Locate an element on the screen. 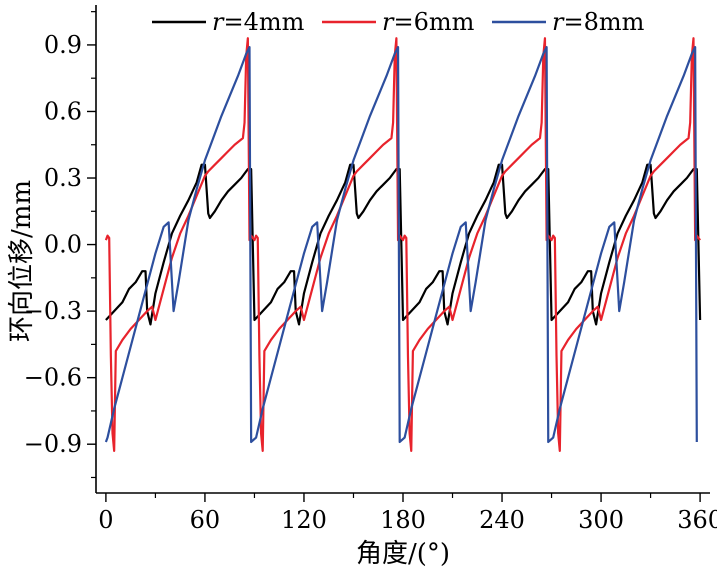  x-tick-label: 240 is located at coordinates (502, 520).